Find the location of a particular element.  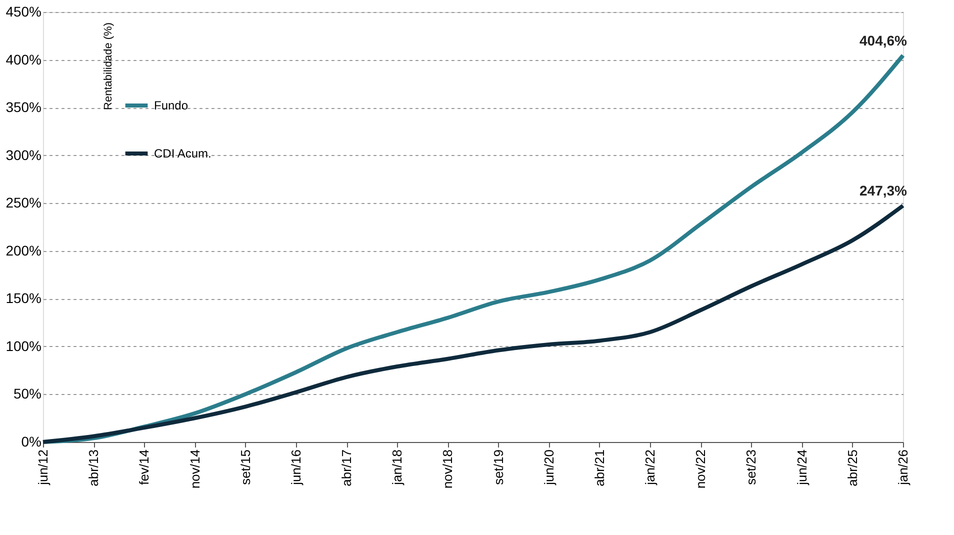

y-tick-label: 100% is located at coordinates (24, 346).